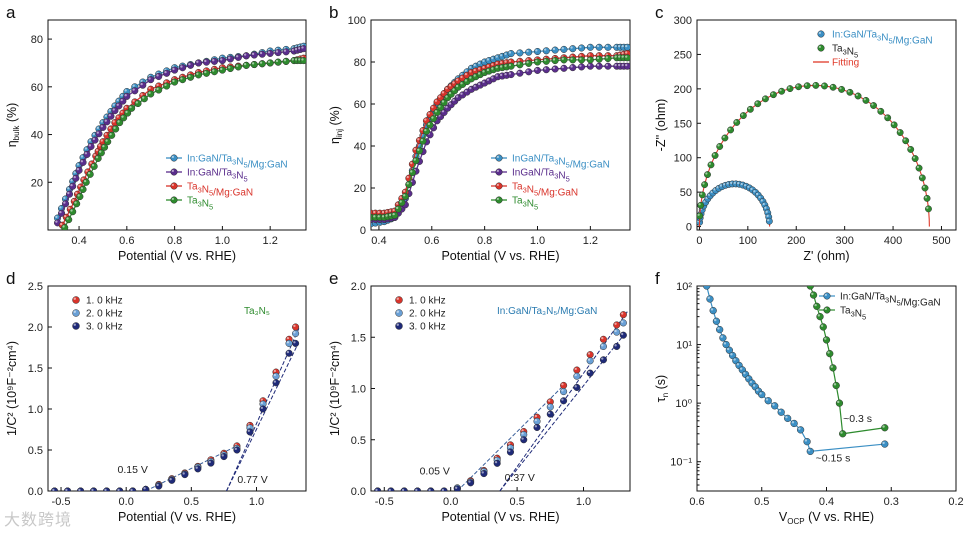 This screenshot has height=536, width=969. What do you see at coordinates (699, 241) in the screenshot?
I see `x-tick-label: 0` at bounding box center [699, 241].